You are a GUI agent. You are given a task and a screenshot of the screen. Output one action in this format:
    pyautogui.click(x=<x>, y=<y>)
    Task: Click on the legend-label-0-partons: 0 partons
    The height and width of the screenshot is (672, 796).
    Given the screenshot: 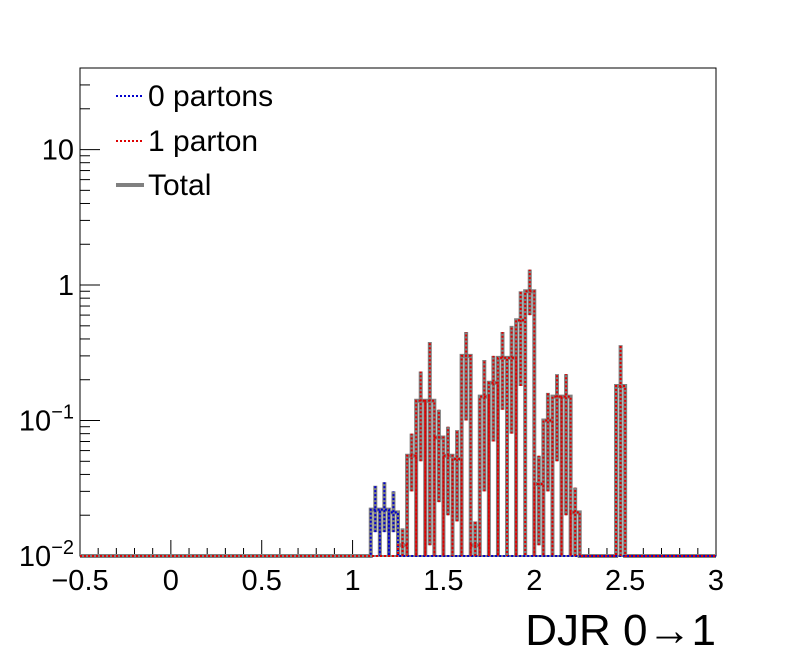 What is the action you would take?
    pyautogui.click(x=210, y=96)
    